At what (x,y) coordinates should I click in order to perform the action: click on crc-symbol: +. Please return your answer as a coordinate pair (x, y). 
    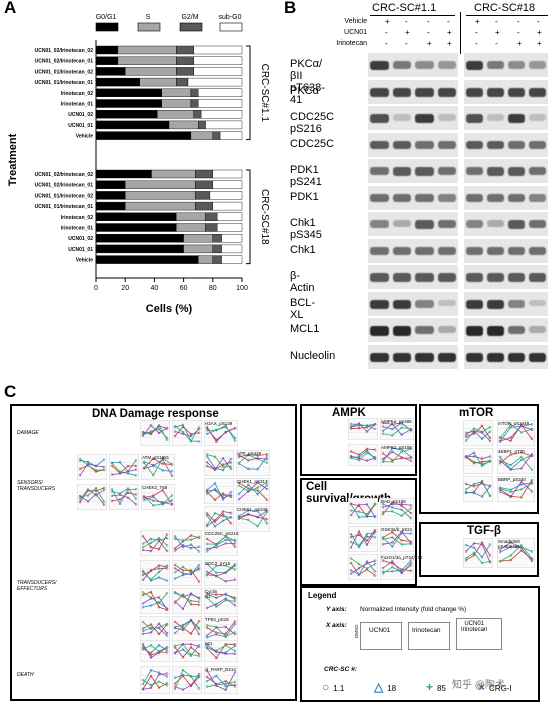
    Looking at the image, I should click on (430, 687).